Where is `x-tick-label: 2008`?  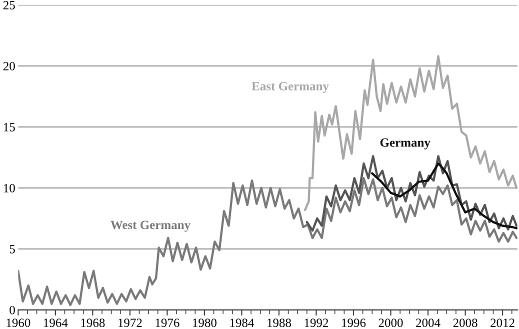
x-tick-label: 2008 is located at coordinates (465, 323).